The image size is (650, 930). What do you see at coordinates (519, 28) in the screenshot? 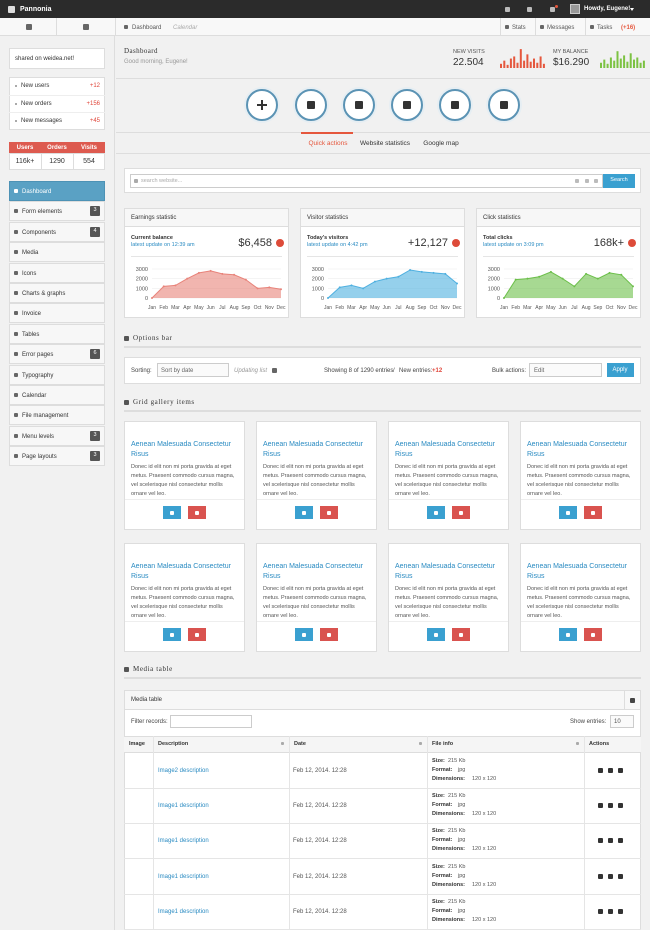
I see `nav-link: Stats` at bounding box center [519, 28].